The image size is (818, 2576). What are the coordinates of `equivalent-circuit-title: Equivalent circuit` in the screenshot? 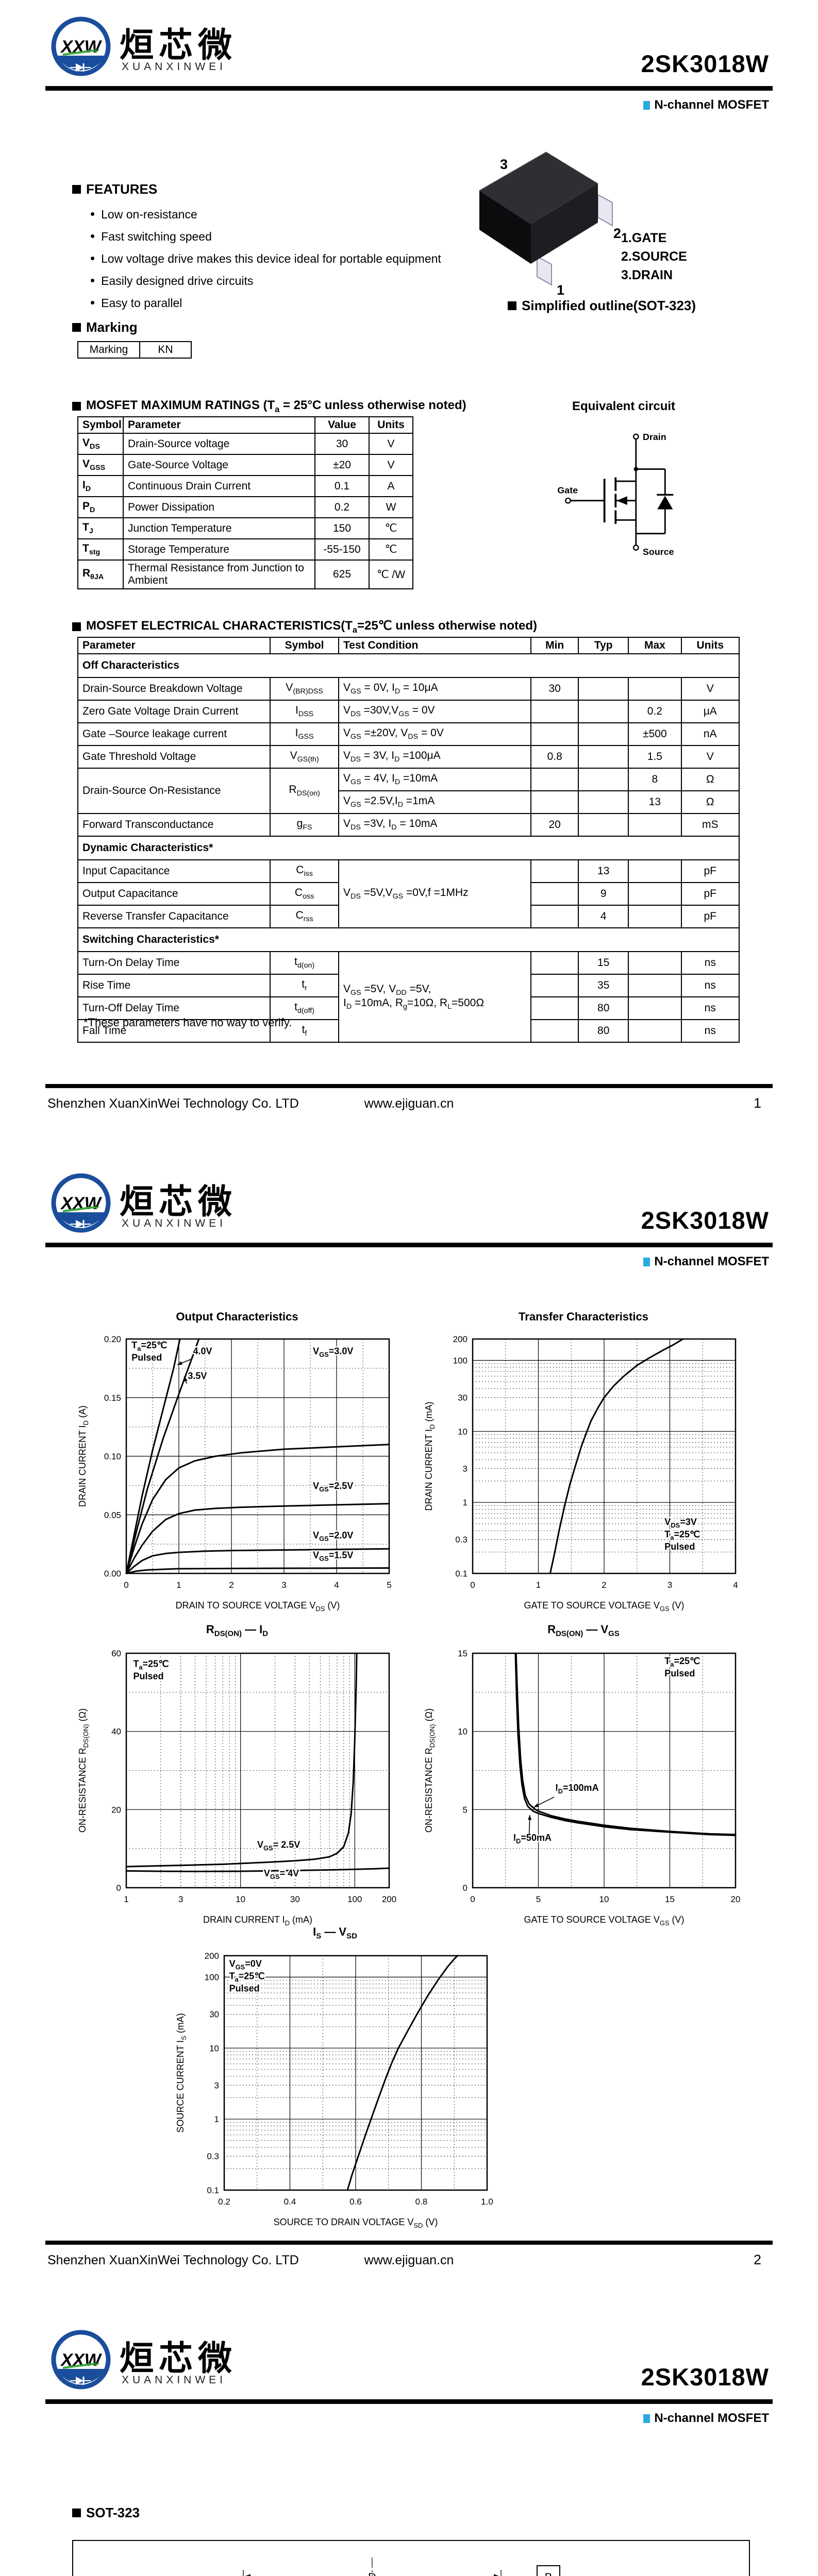 It's located at (624, 406).